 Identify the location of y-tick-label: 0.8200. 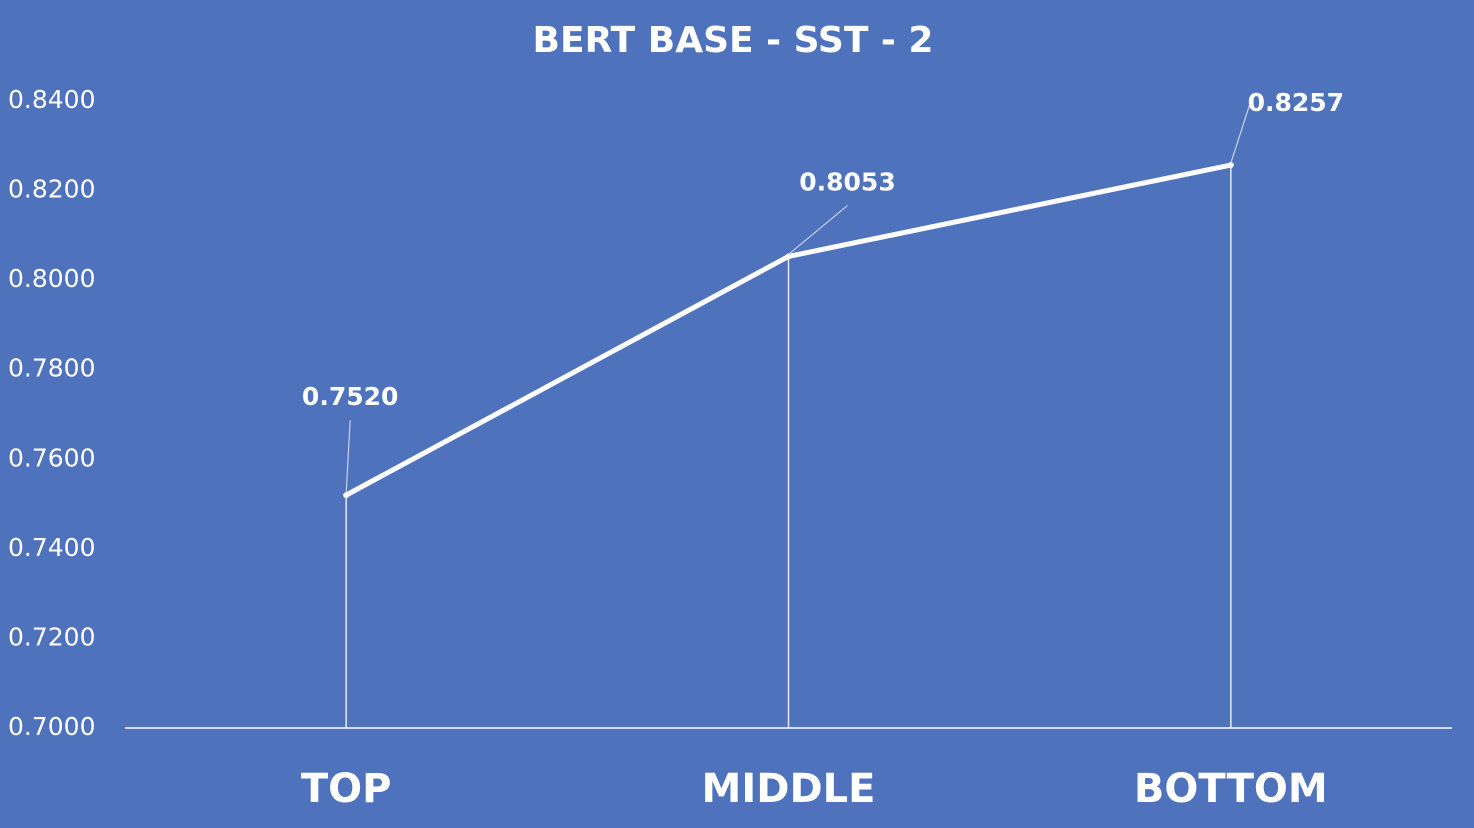
(51, 189).